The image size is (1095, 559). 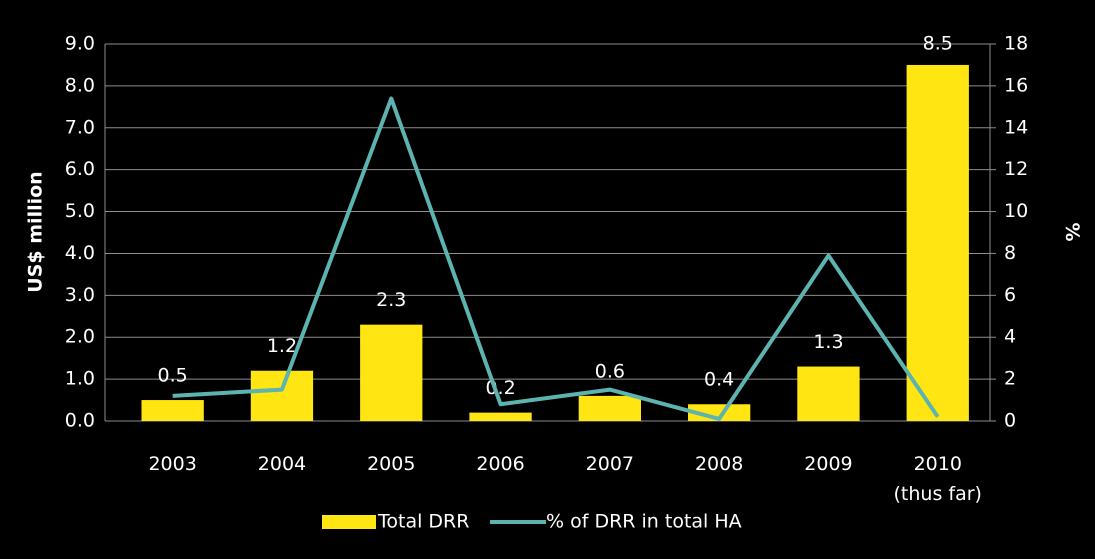 What do you see at coordinates (80, 253) in the screenshot?
I see `y-tick-label: 4.0` at bounding box center [80, 253].